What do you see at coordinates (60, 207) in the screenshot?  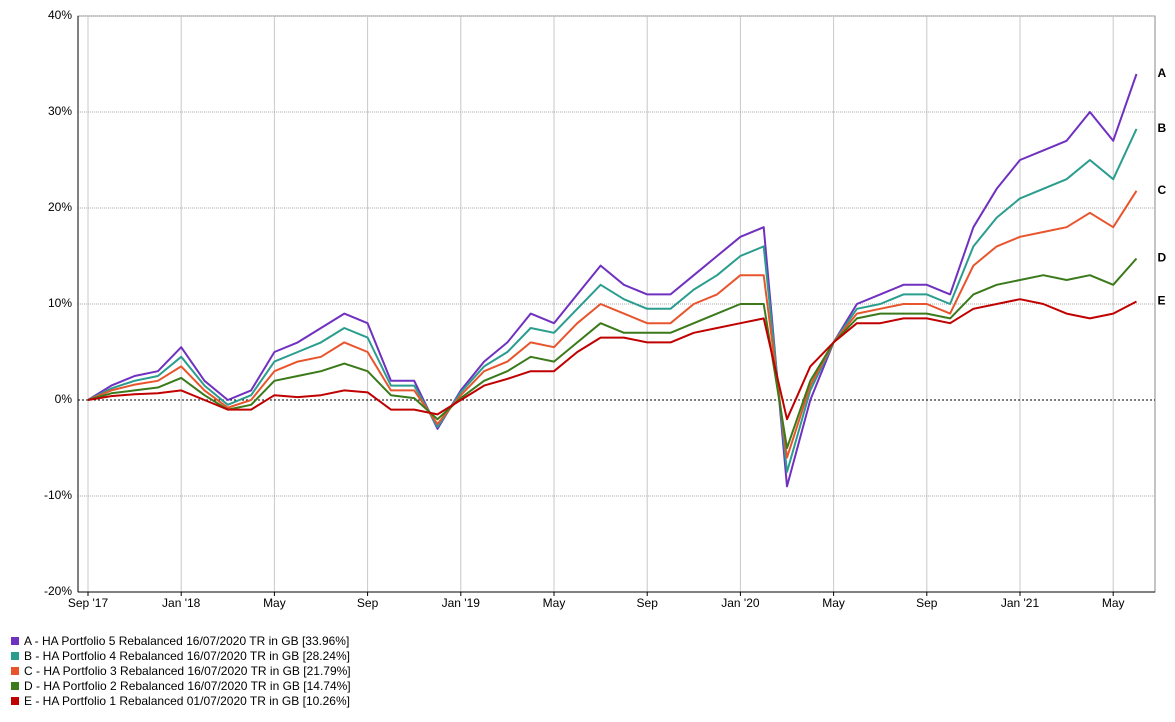 I see `y-tick-label: 20%` at bounding box center [60, 207].